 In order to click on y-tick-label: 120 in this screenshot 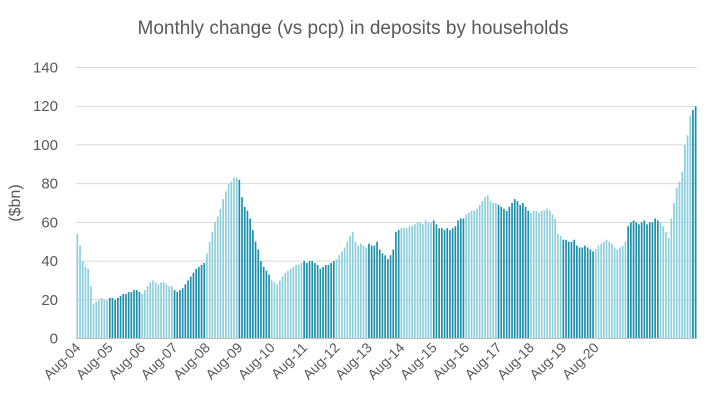, I will do `click(45, 106)`.